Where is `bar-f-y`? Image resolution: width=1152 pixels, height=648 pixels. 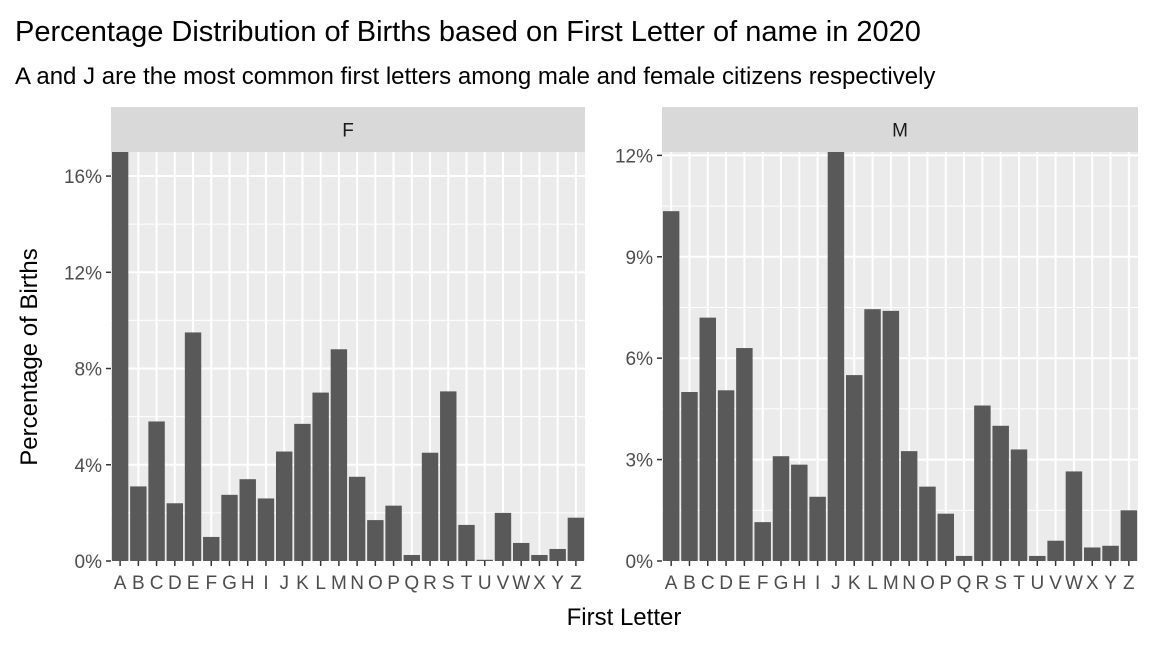 bar-f-y is located at coordinates (557, 554).